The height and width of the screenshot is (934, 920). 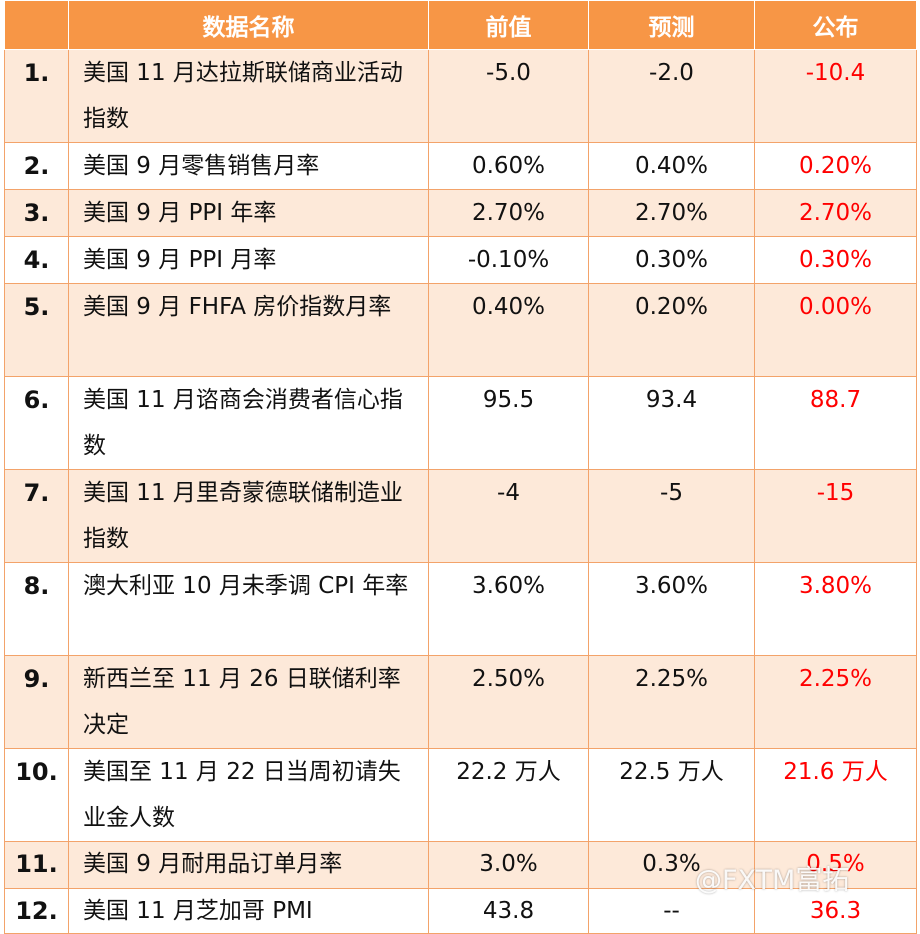 What do you see at coordinates (248, 423) in the screenshot?
I see `row-name: 美国 11 月谘商会消费者信心指数` at bounding box center [248, 423].